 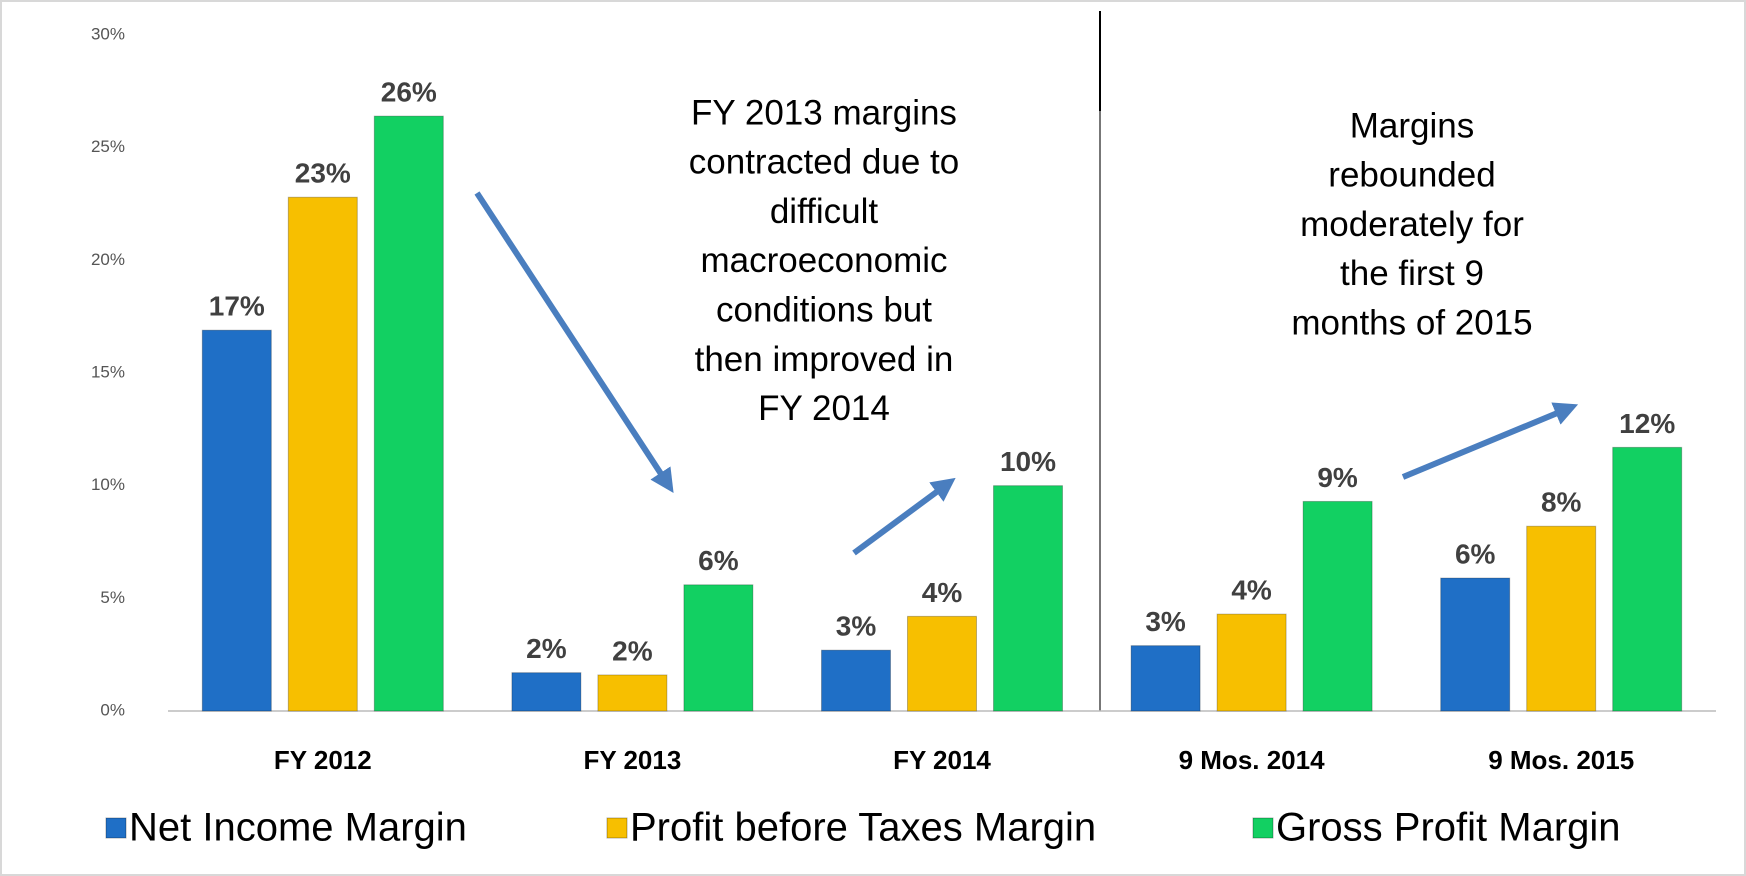 What do you see at coordinates (1028, 461) in the screenshot?
I see `data-label: 10%` at bounding box center [1028, 461].